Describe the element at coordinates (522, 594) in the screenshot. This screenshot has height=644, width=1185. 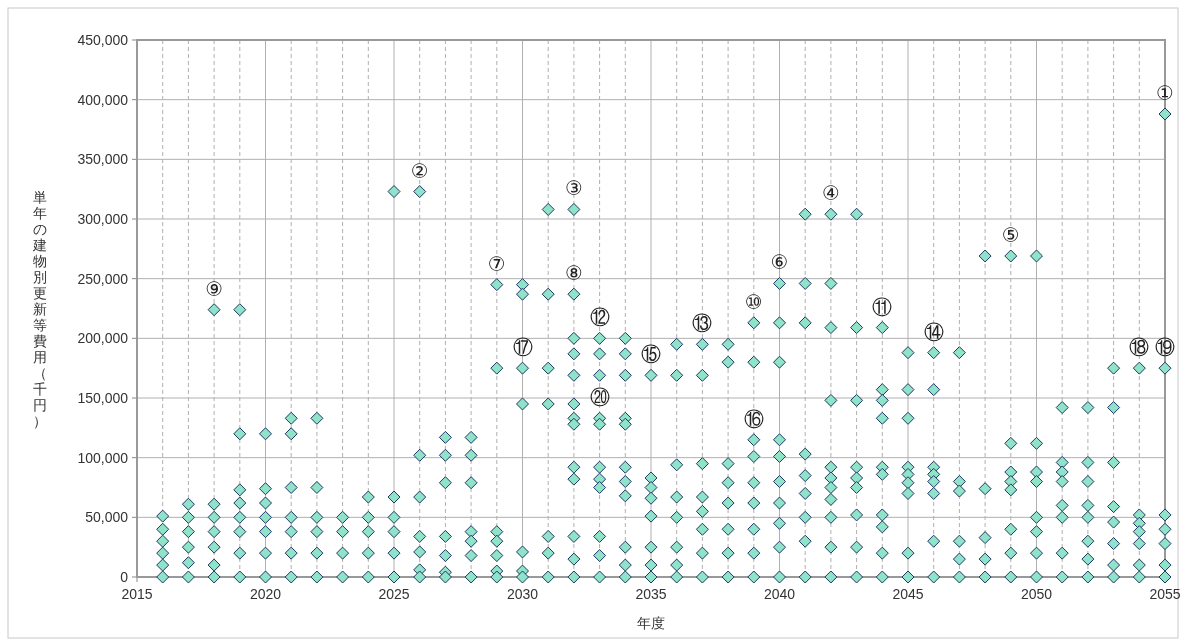
I see `x-tick-label: 2030` at that location.